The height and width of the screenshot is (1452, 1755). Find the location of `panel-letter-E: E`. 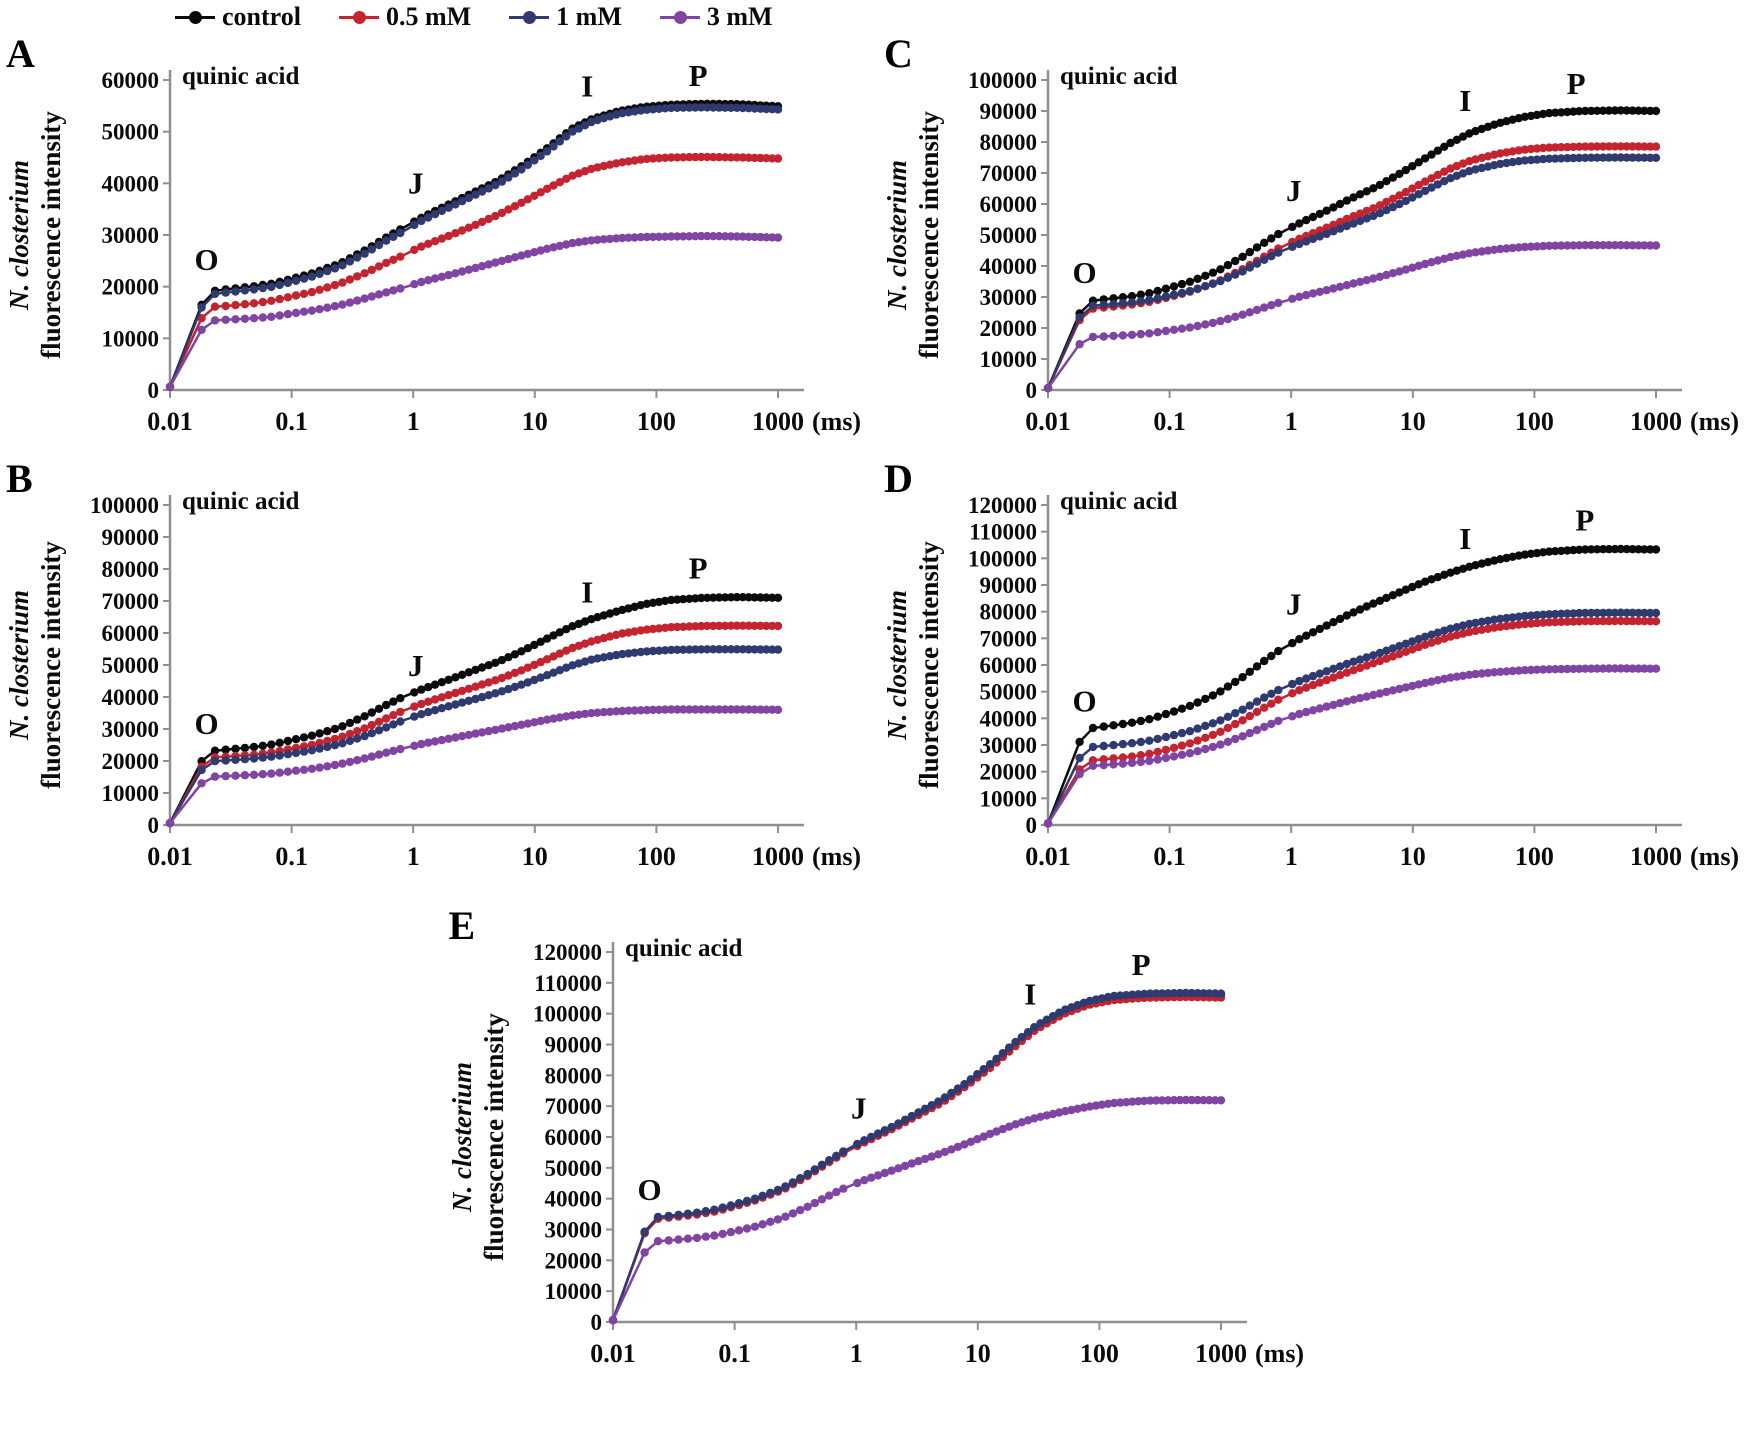

panel-letter-E: E is located at coordinates (462, 925).